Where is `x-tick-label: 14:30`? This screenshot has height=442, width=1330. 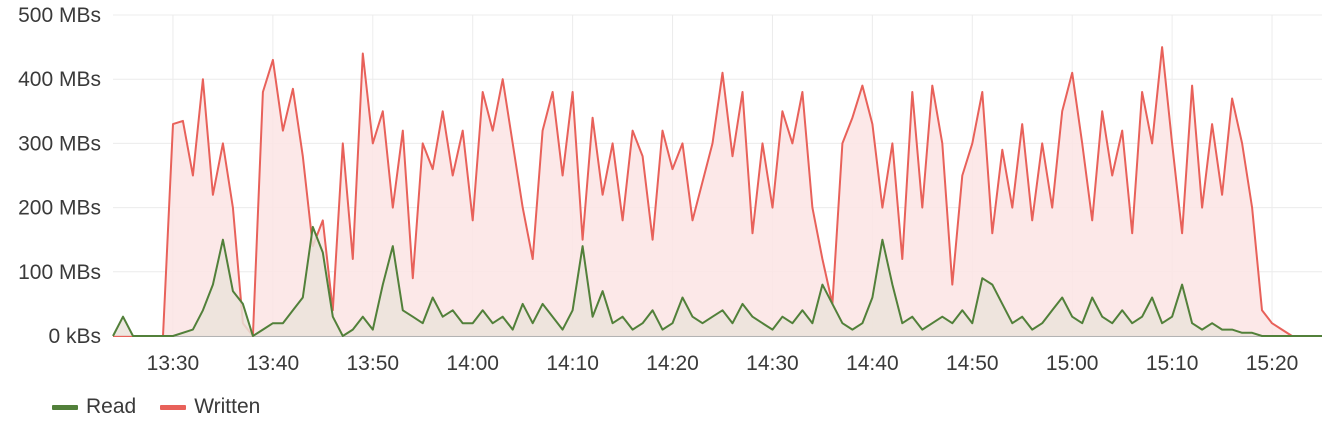
x-tick-label: 14:30 is located at coordinates (772, 363).